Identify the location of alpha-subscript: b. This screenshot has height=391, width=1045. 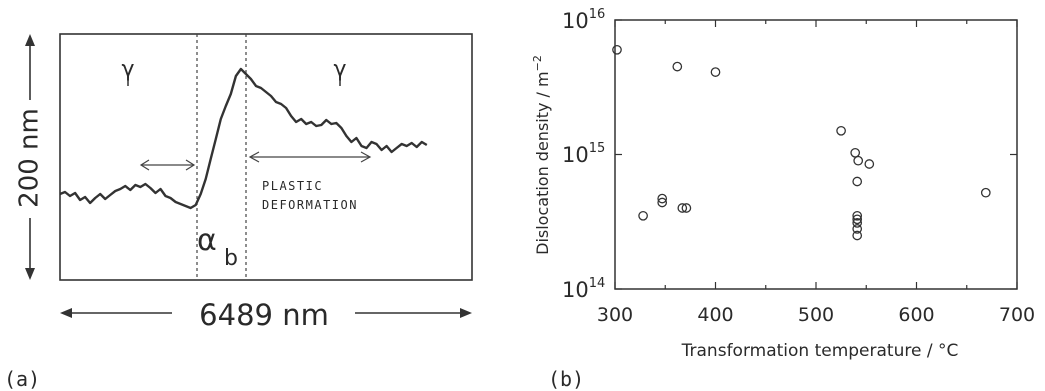
(231, 258).